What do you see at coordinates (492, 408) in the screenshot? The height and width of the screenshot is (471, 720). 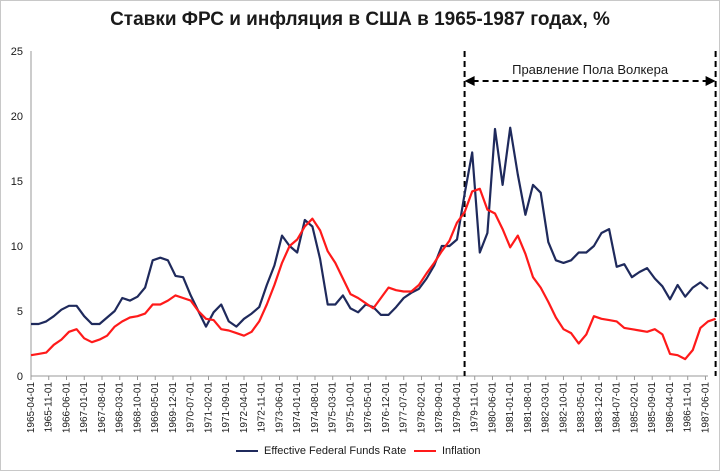 I see `x-tick-label: 1980-06-01` at bounding box center [492, 408].